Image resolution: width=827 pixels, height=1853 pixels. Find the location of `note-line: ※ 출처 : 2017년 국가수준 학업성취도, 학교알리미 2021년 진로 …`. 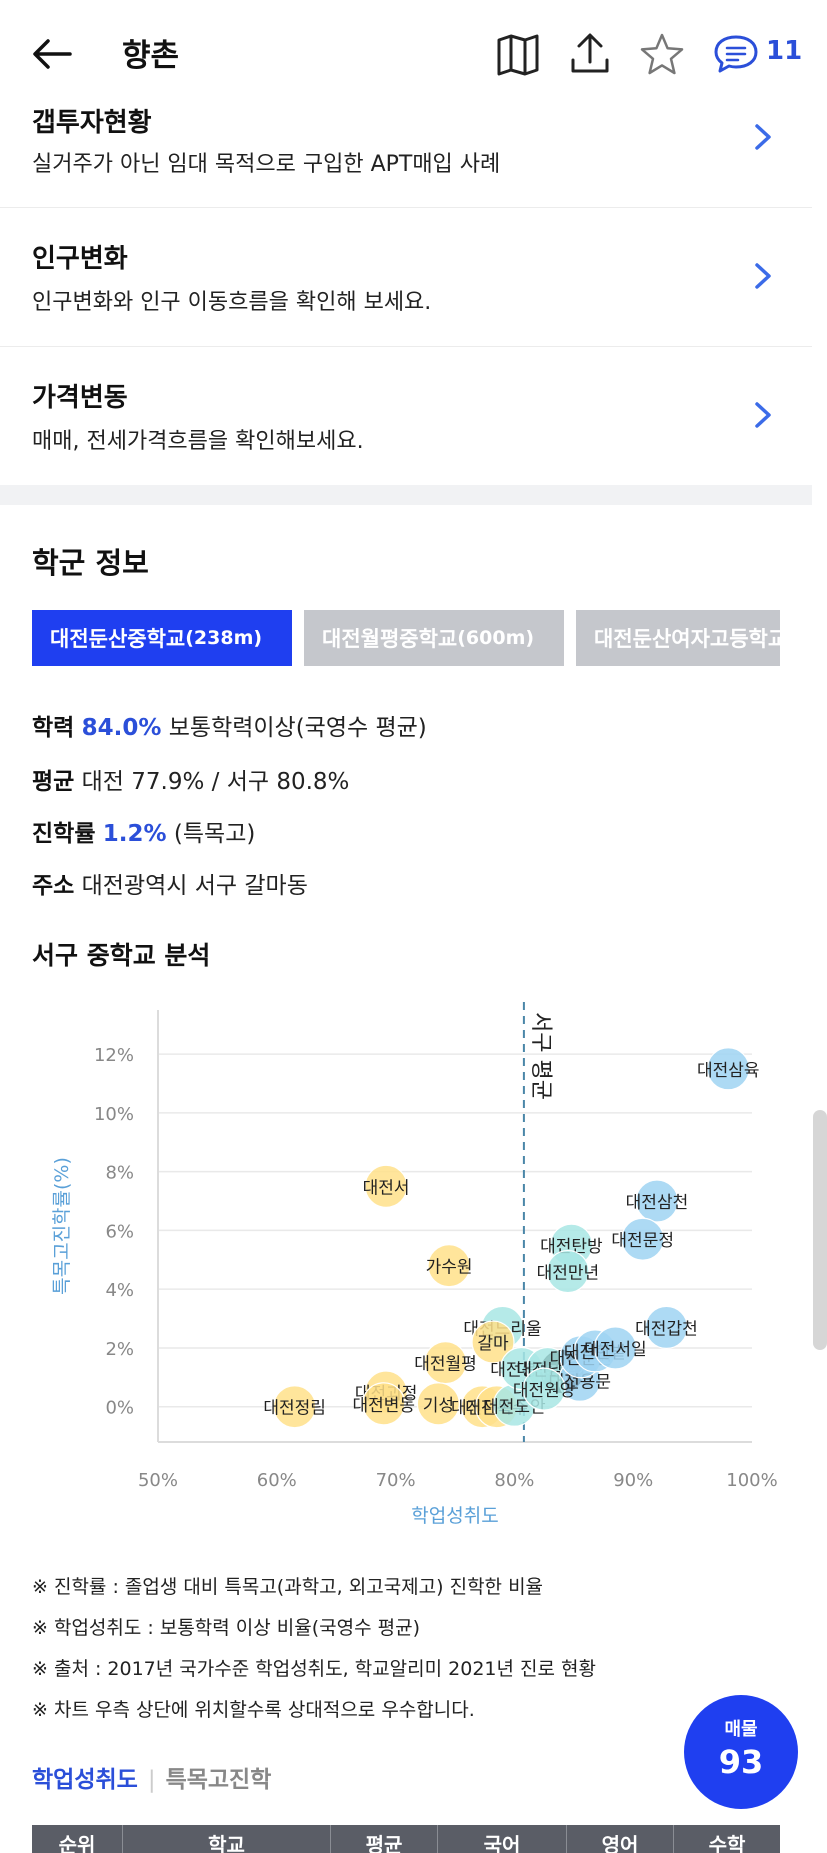

note-line: ※ 출처 : 2017년 국가수준 학업성취도, 학교알리미 2021년 진로 … is located at coordinates (314, 1669).